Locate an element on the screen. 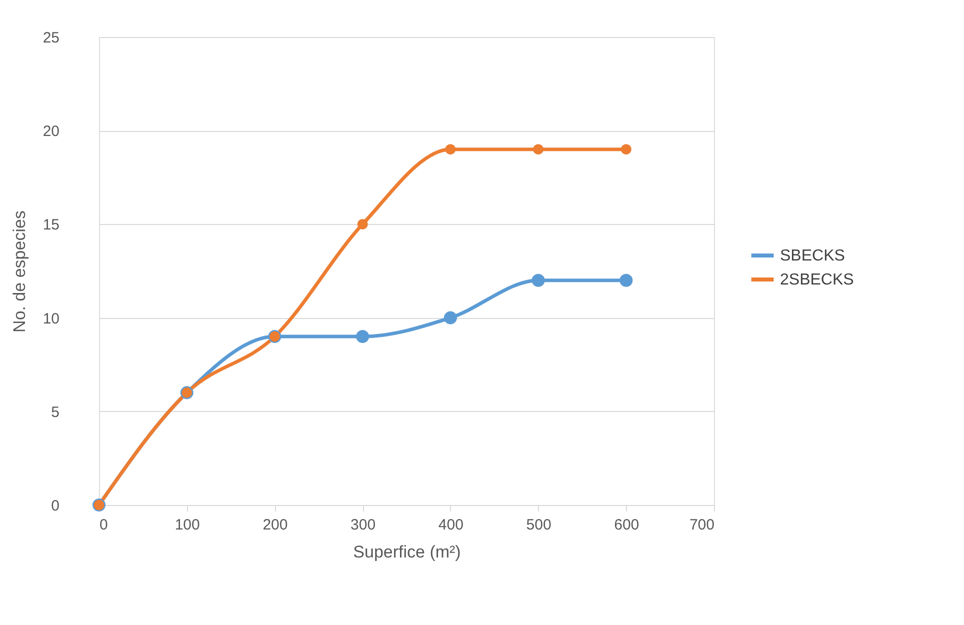  x-tick-label: 100 is located at coordinates (187, 525).